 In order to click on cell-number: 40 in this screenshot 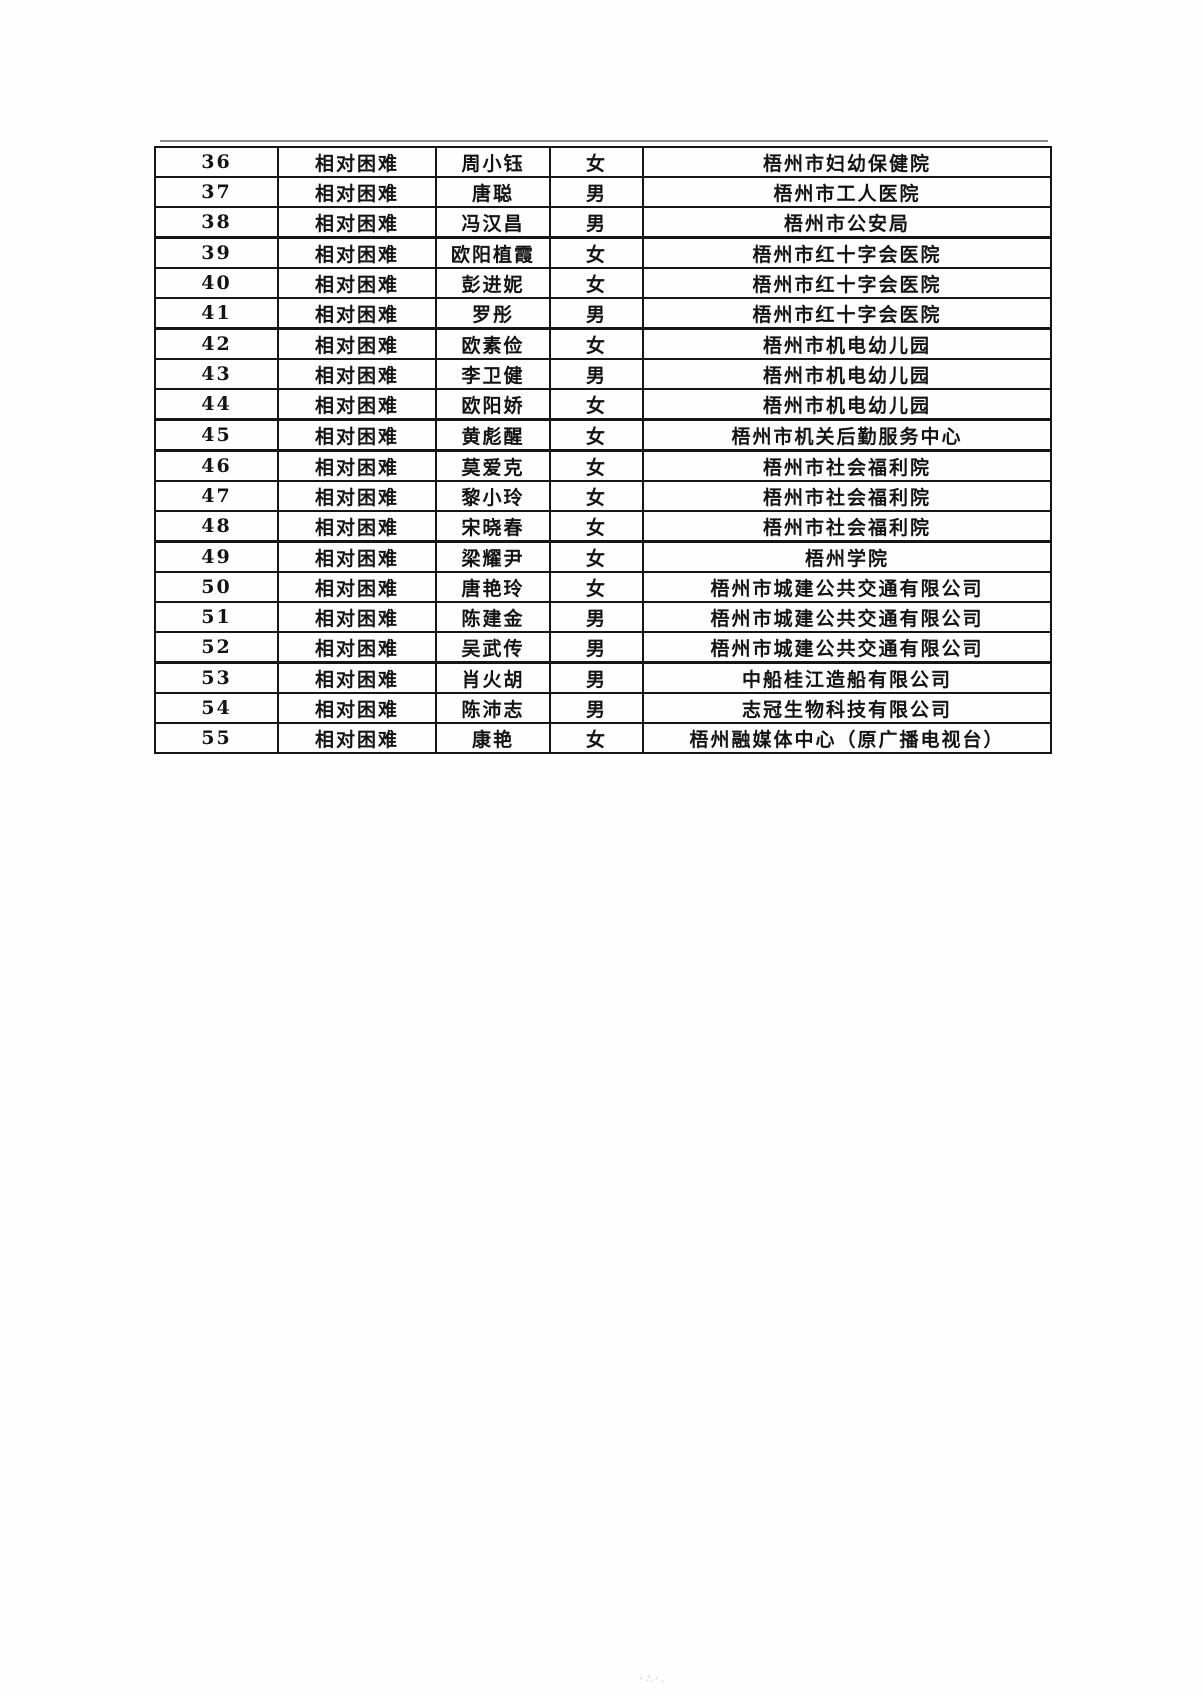, I will do `click(216, 283)`.